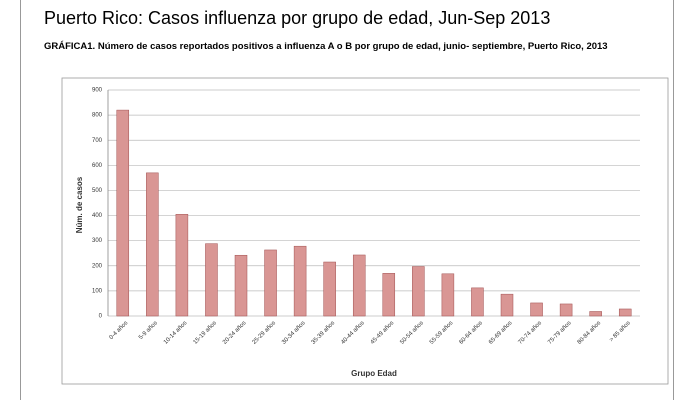 The width and height of the screenshot is (684, 402). What do you see at coordinates (119, 330) in the screenshot?
I see `x-tick-label: 0-4 años` at bounding box center [119, 330].